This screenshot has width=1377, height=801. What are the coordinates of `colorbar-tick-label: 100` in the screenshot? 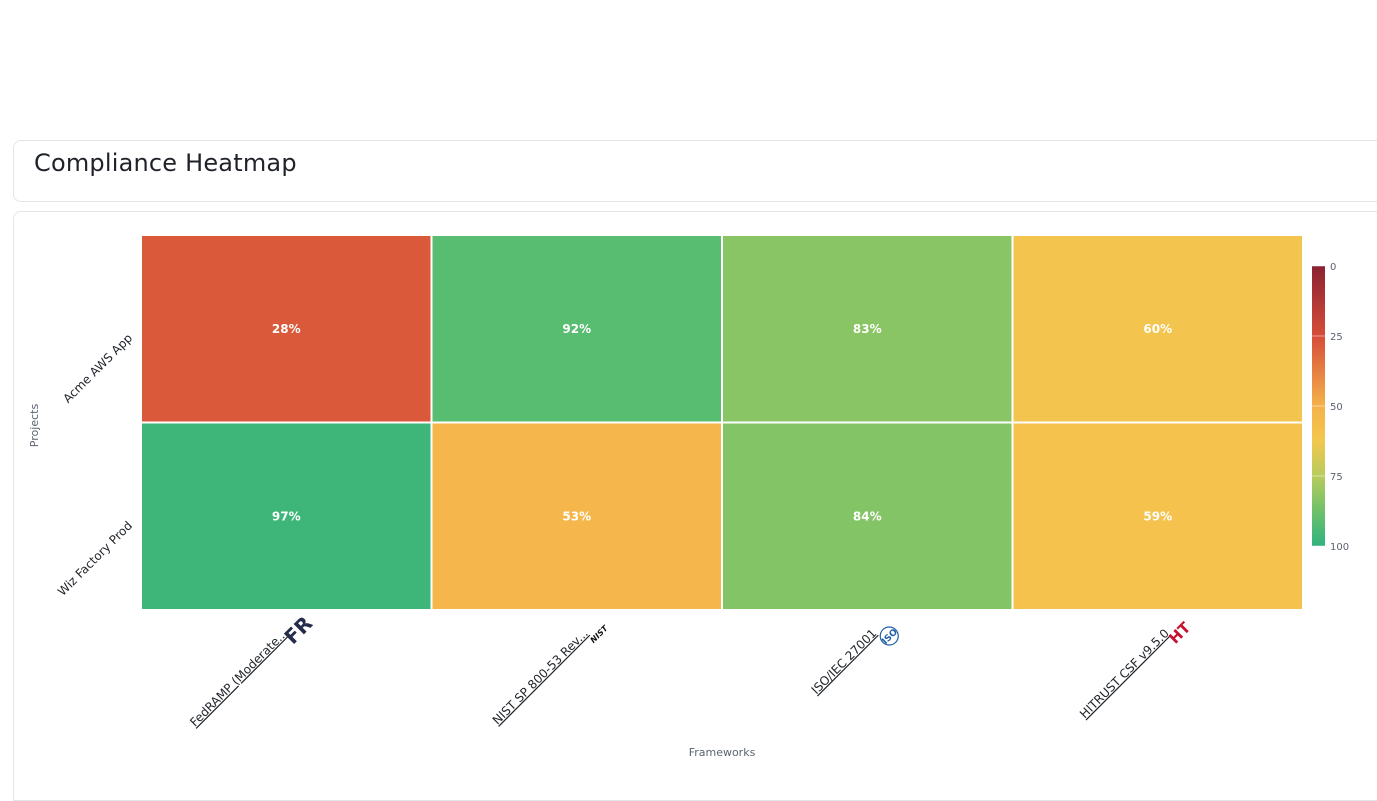 It's located at (1339, 547).